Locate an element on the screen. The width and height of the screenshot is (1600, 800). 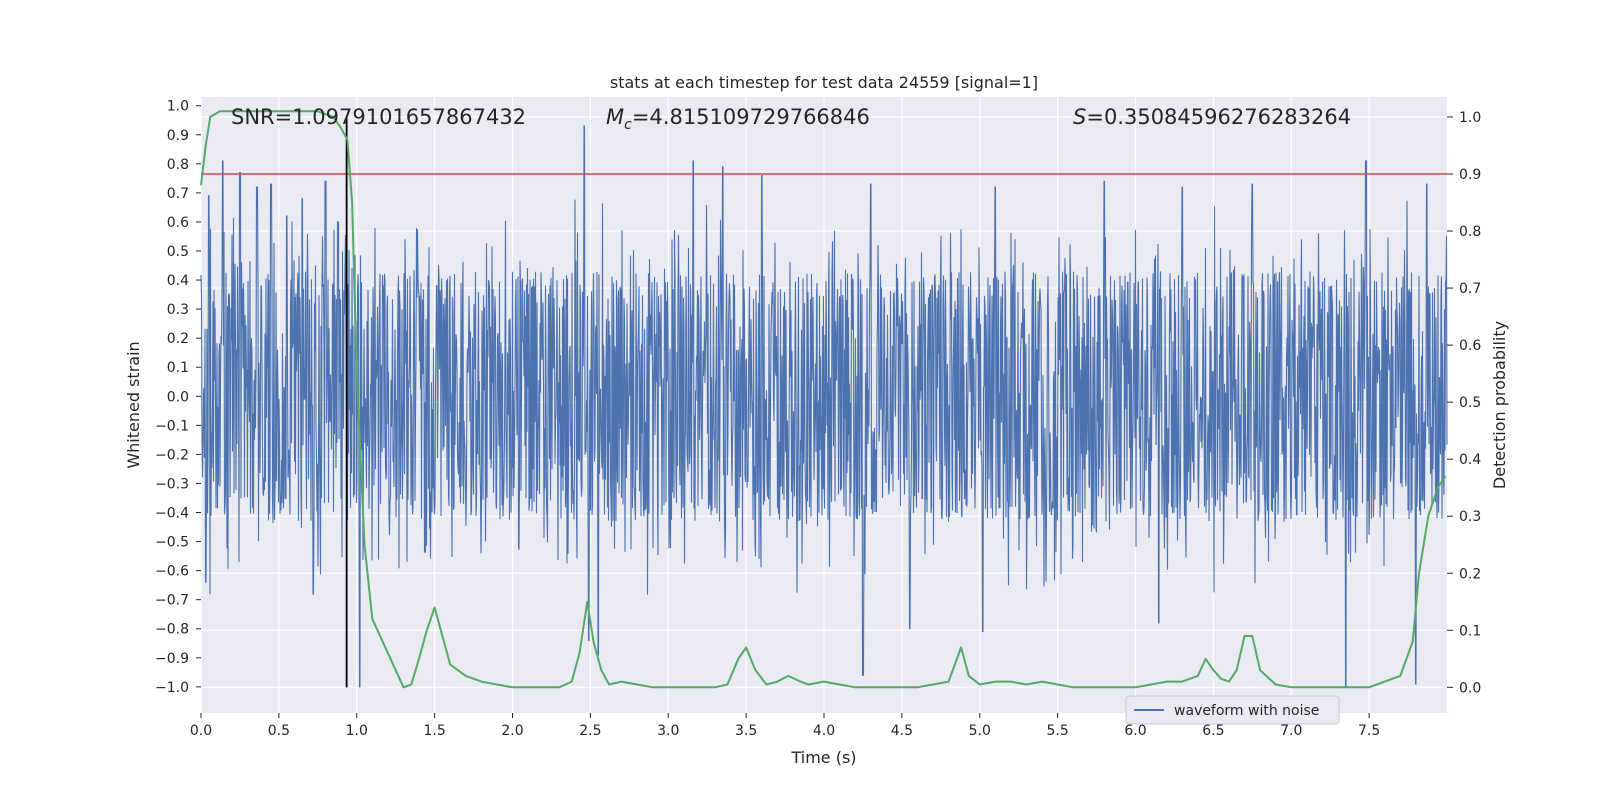
legend-box is located at coordinates (1232, 710).